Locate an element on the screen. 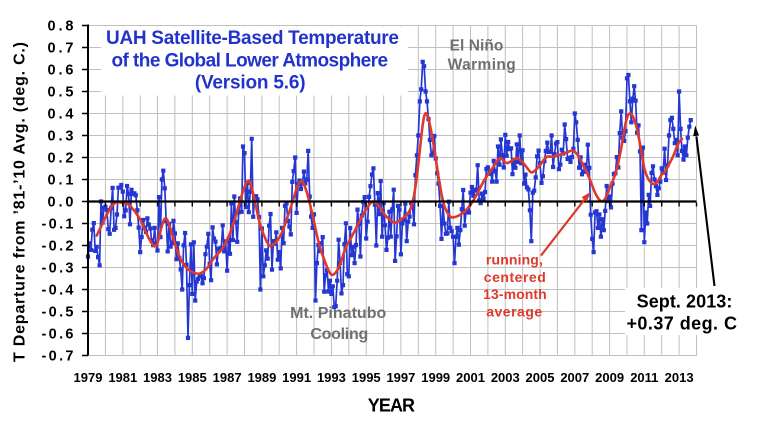 The width and height of the screenshot is (760, 433). svg-text: 2003 is located at coordinates (505, 377).